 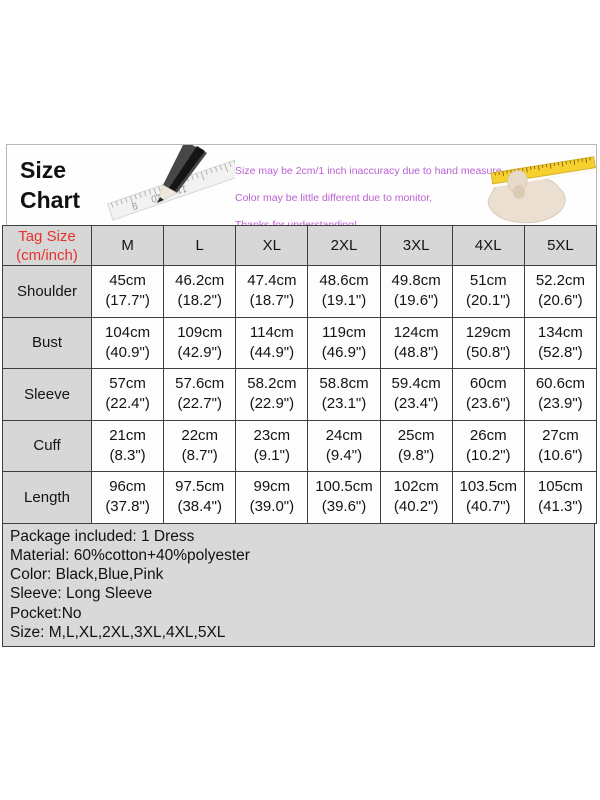 I want to click on cell-cuff-l: 22cm (8.7"), so click(x=200, y=445).